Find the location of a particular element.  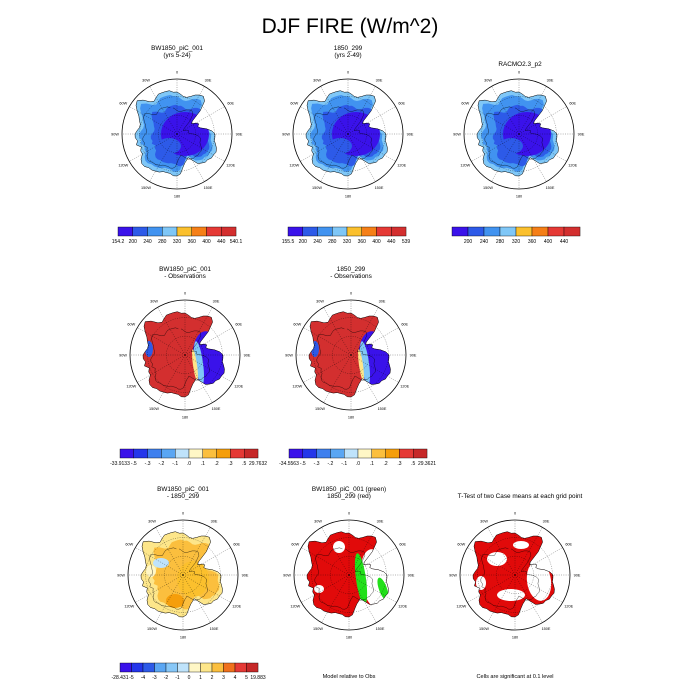

colorbar-label: -2 is located at coordinates (166, 678).